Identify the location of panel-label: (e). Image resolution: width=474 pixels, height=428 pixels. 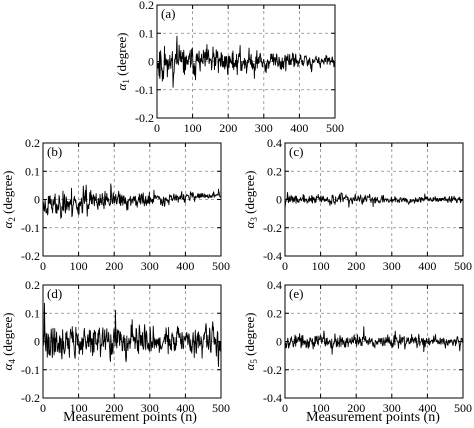
(296, 293).